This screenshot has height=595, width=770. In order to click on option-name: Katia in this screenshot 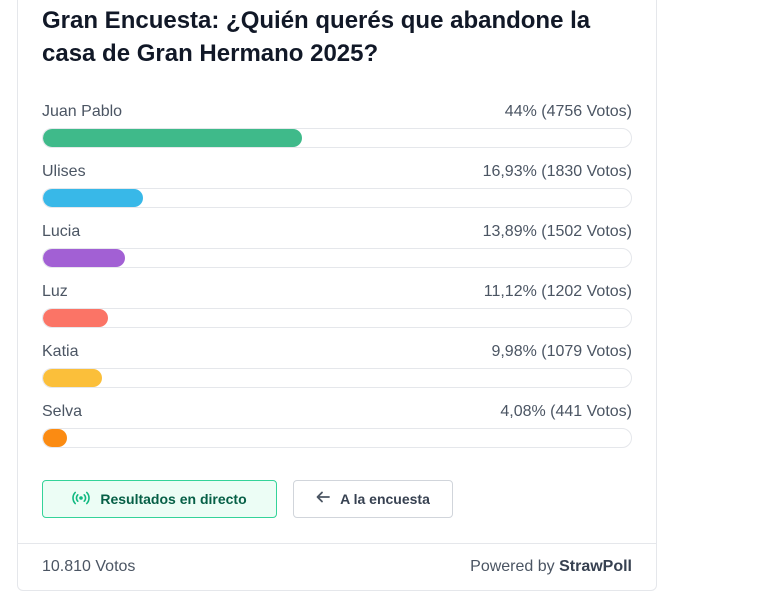, I will do `click(60, 351)`.